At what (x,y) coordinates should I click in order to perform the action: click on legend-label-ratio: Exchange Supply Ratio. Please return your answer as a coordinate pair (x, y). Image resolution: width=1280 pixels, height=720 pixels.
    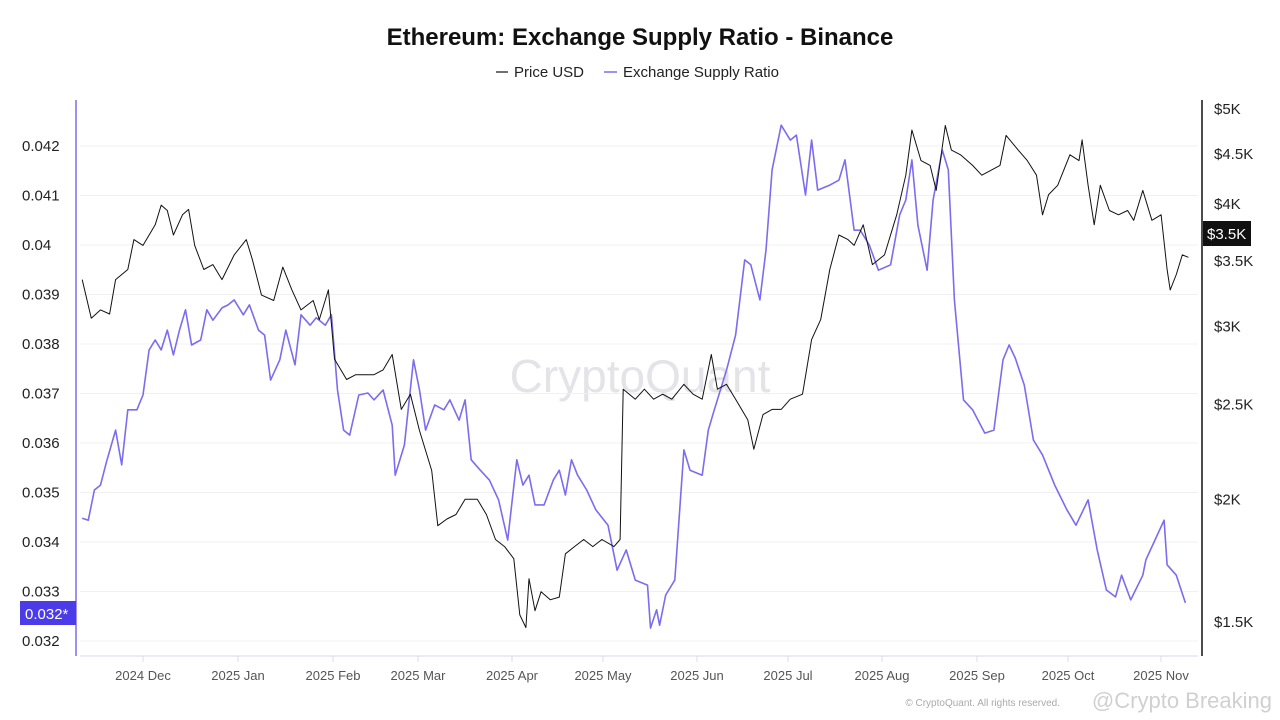
    Looking at the image, I should click on (701, 72).